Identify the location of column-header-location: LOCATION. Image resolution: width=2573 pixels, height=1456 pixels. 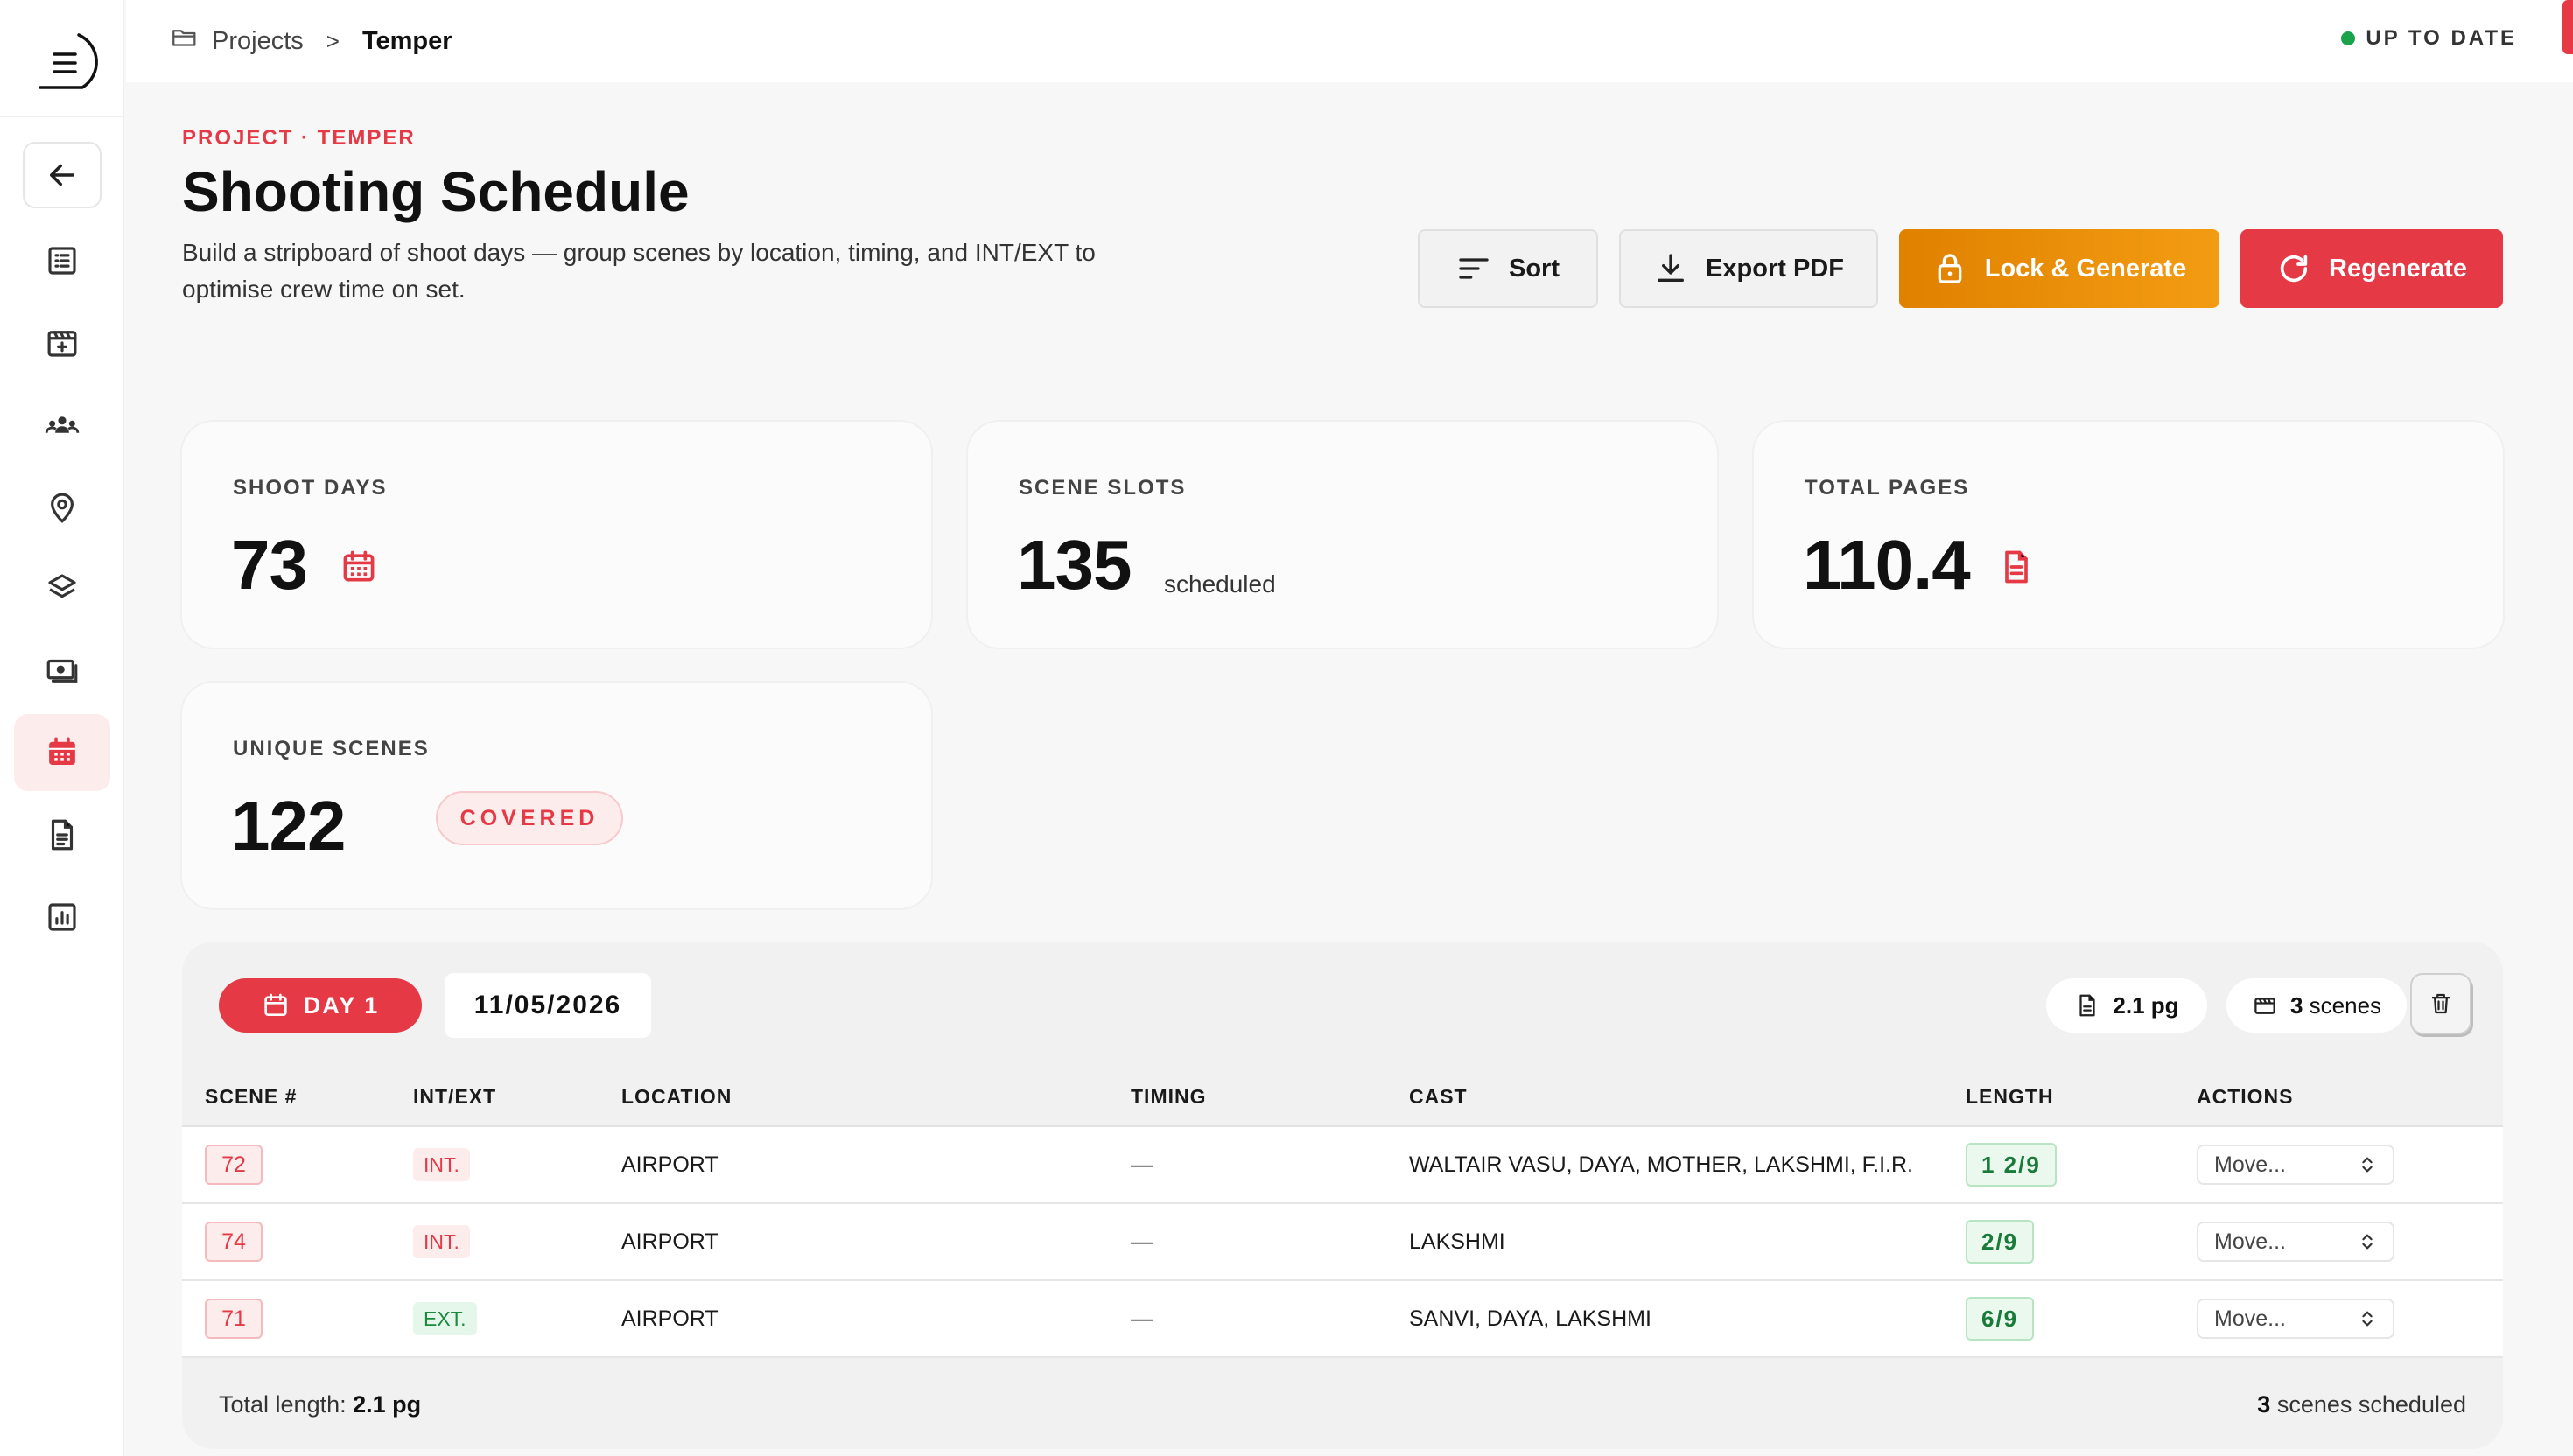
(677, 1096).